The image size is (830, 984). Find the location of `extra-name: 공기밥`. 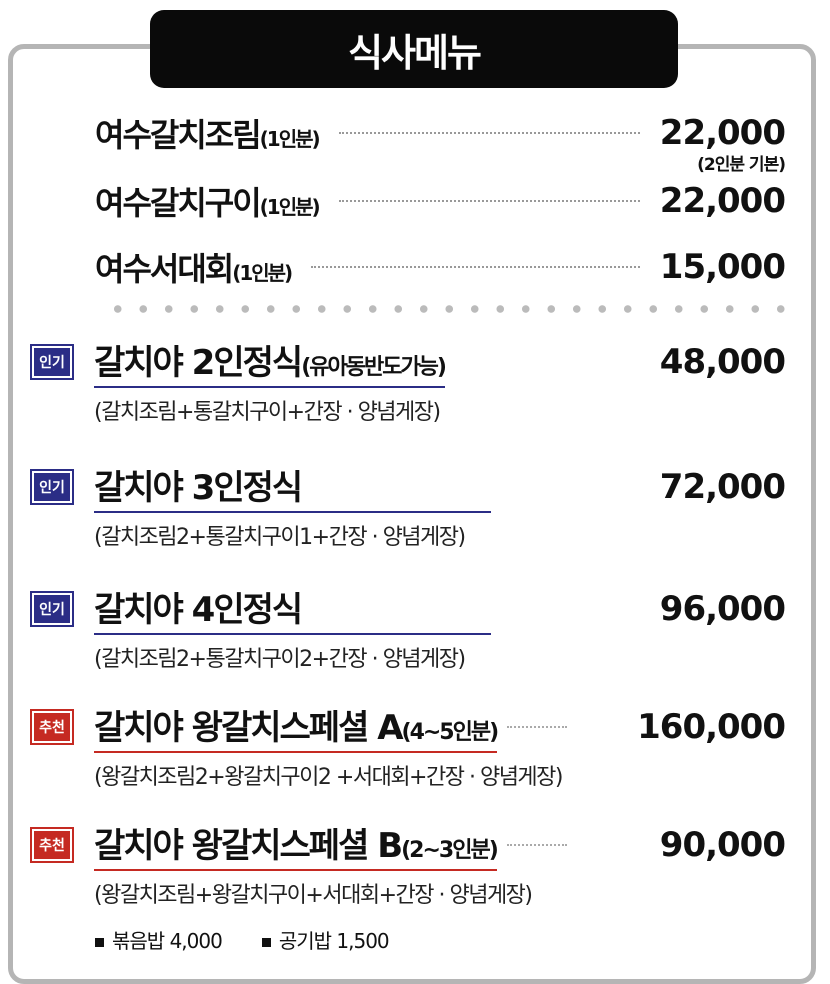

extra-name: 공기밥 is located at coordinates (305, 941).